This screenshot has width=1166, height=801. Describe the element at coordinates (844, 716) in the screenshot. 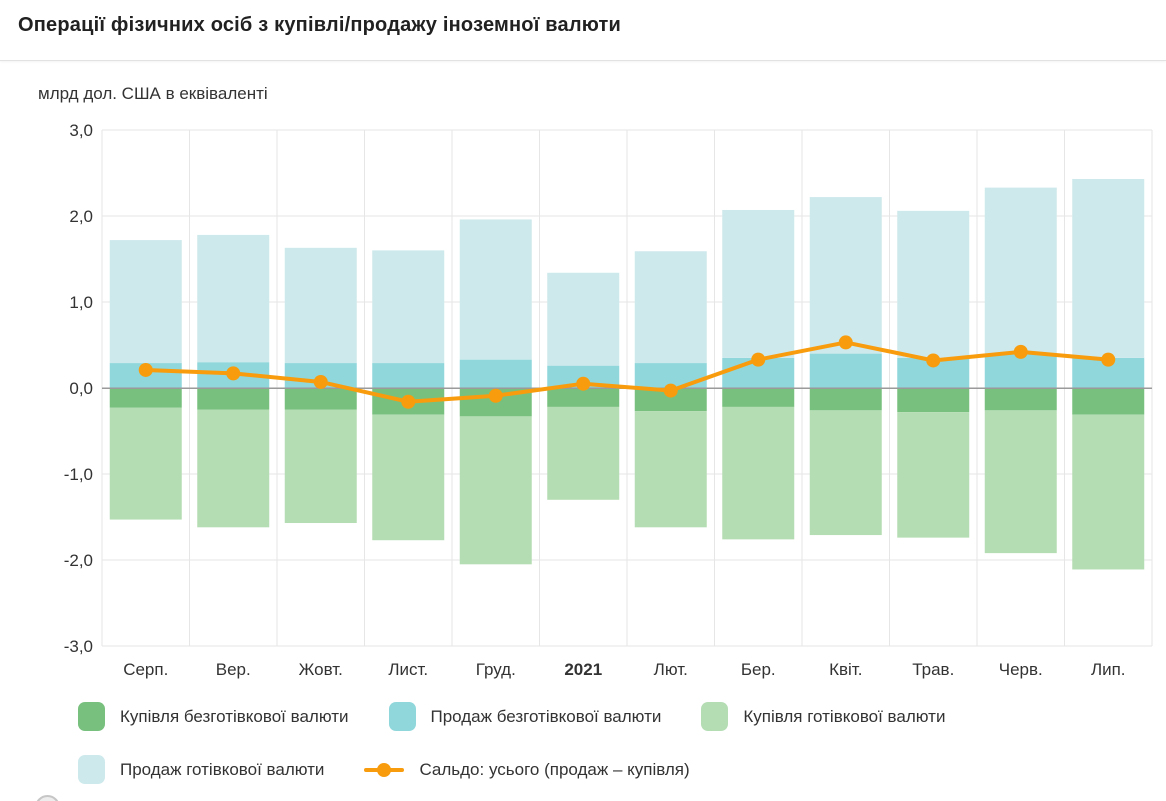

I see `legend-label-buy-cash: Купівля готівкової валюти` at that location.